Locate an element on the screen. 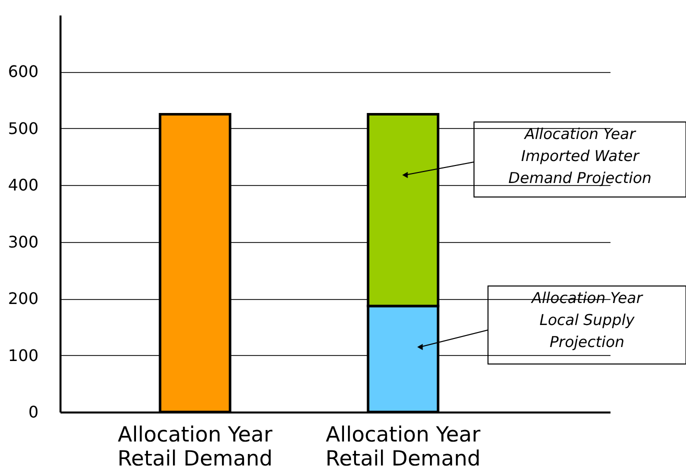 The height and width of the screenshot is (467, 686). y-tick-label: 200 is located at coordinates (23, 298).